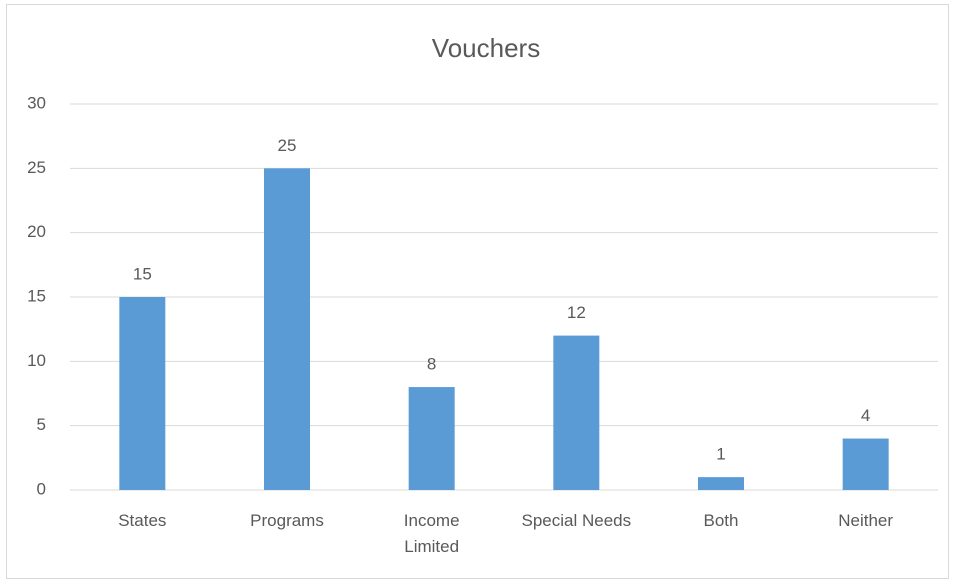 The image size is (956, 582). Describe the element at coordinates (720, 454) in the screenshot. I see `data-label: 1` at that location.